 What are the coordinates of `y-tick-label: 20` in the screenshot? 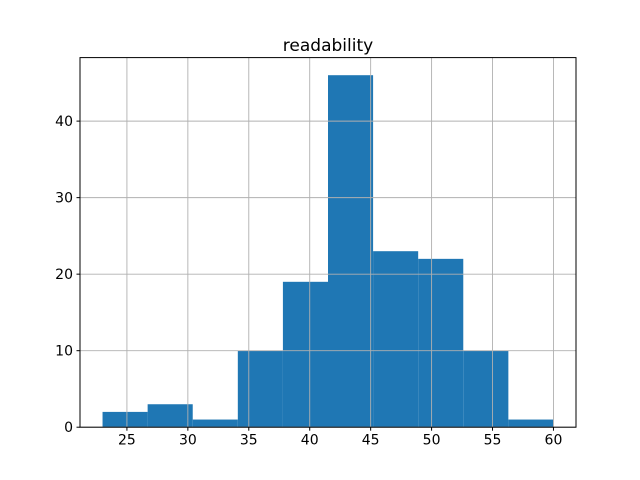 It's located at (64, 275).